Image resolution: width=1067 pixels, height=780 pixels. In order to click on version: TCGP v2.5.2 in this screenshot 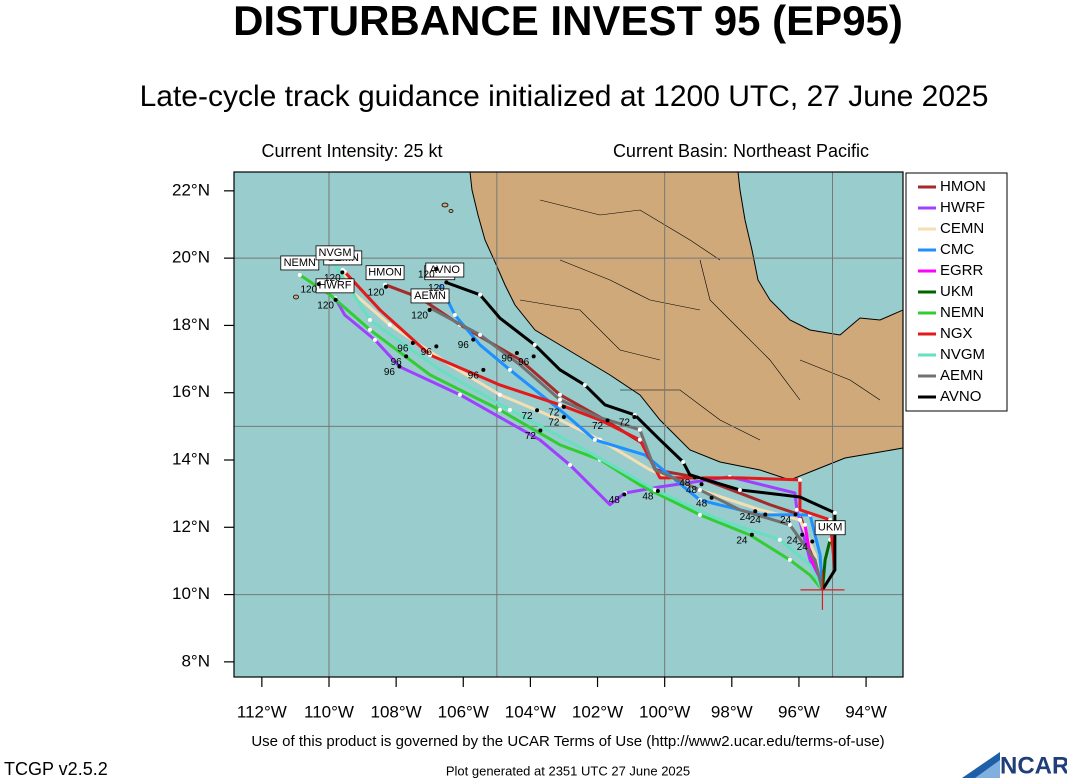, I will do `click(56, 769)`.